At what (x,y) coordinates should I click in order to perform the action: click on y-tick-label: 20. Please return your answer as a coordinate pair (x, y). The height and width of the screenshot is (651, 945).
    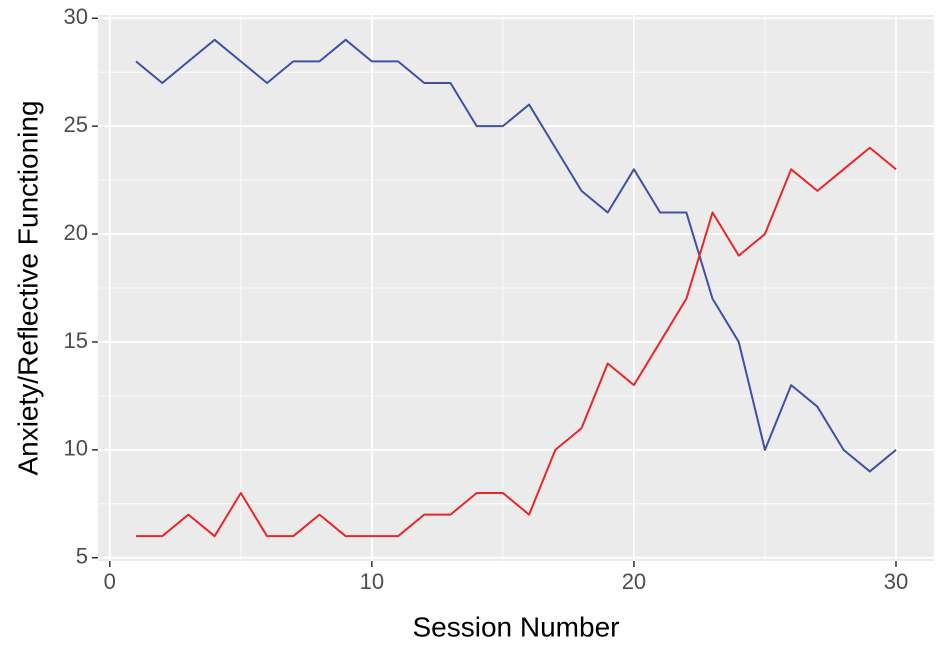
    Looking at the image, I should click on (76, 232).